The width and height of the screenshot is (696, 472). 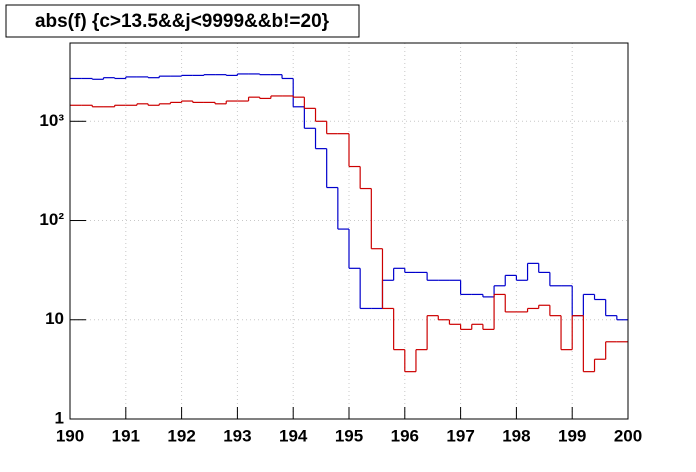 What do you see at coordinates (572, 435) in the screenshot?
I see `x-tick-label: 199` at bounding box center [572, 435].